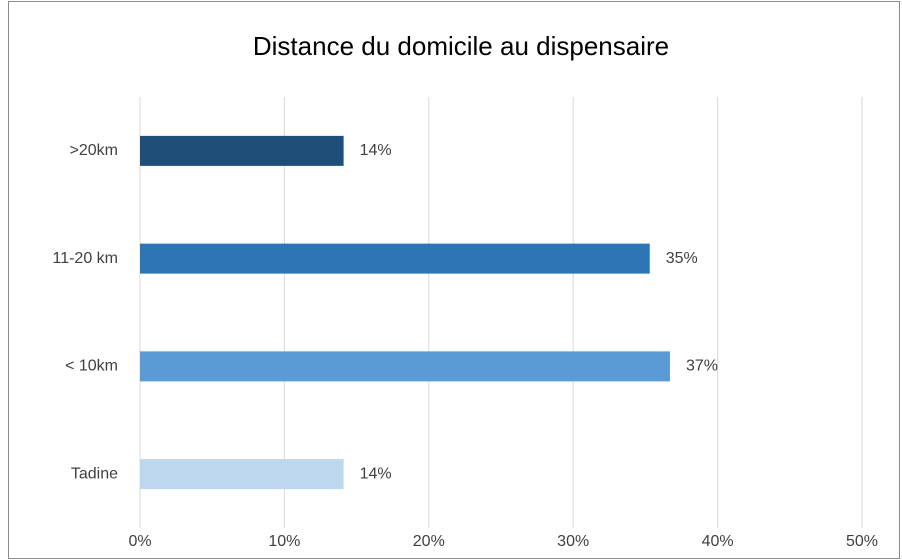 This screenshot has height=560, width=902. I want to click on y-tick-label: Tadine, so click(94, 473).